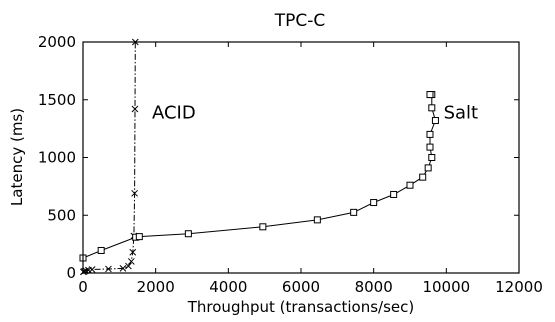 This screenshot has height=322, width=555. I want to click on chart-title: TPC-C, so click(300, 21).